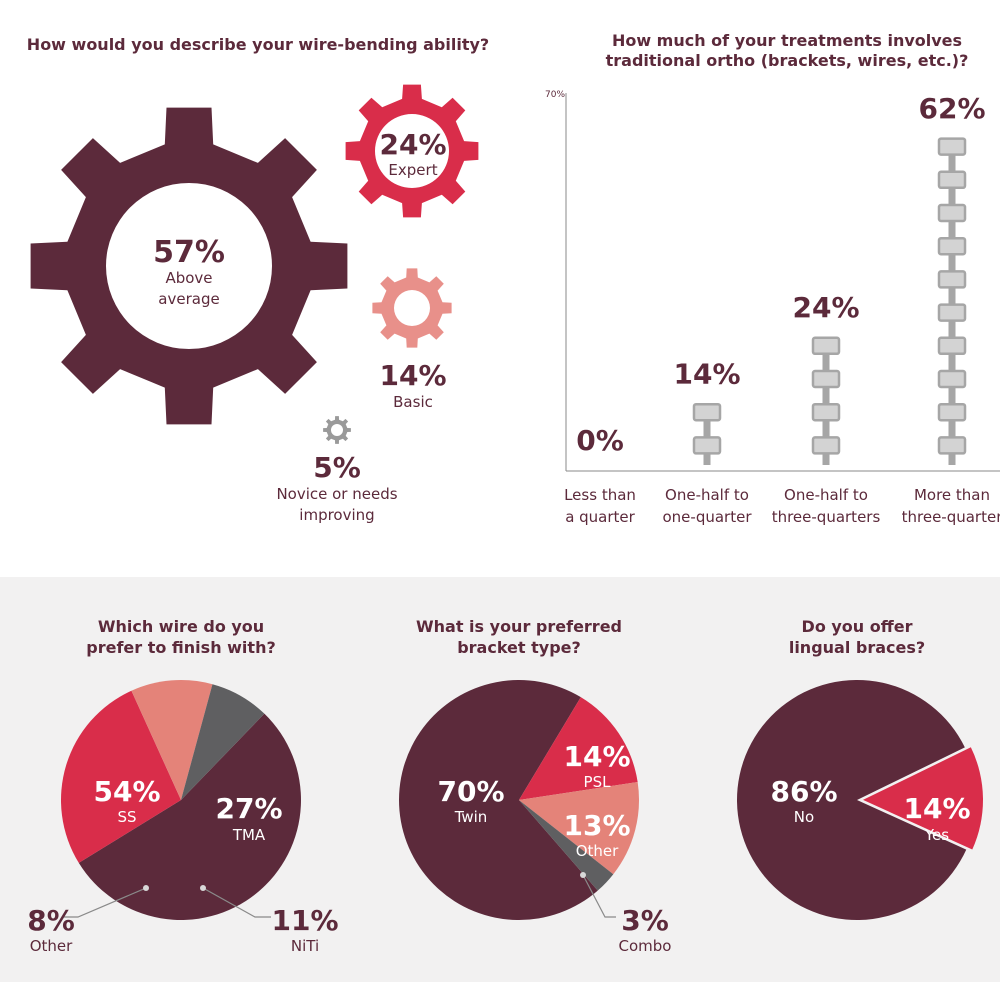  I want to click on gear-expert, so click(412, 151).